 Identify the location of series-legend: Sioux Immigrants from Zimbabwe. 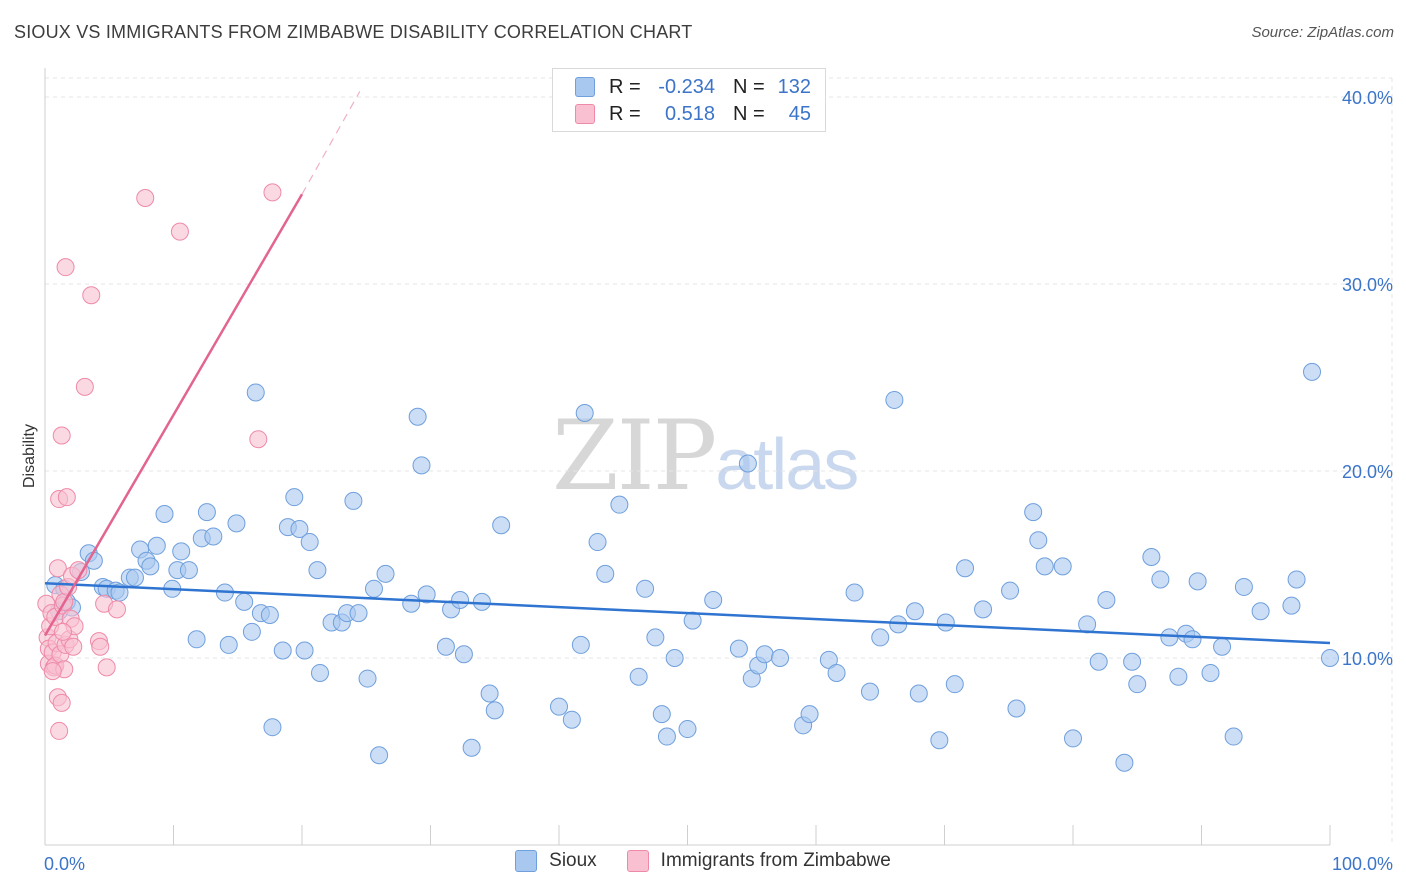
(703, 861).